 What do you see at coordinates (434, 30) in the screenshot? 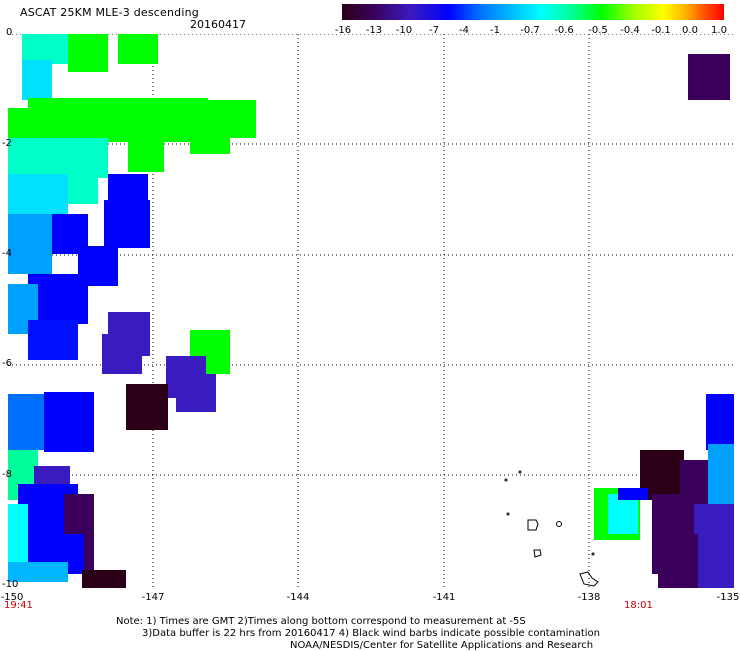
I see `colorbar-tick: -7` at bounding box center [434, 30].